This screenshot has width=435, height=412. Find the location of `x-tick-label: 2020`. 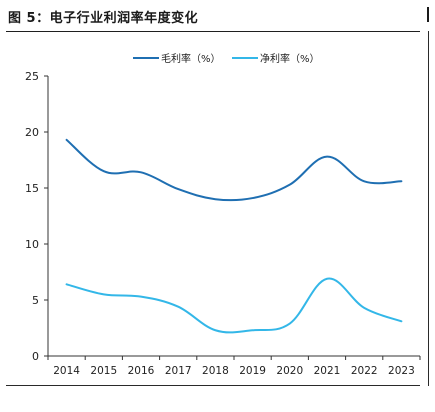

x-tick-label: 2020 is located at coordinates (289, 371).